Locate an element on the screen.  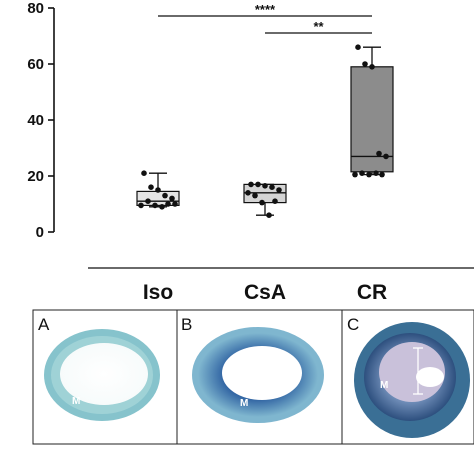
media-label-a: M is located at coordinates (76, 401).